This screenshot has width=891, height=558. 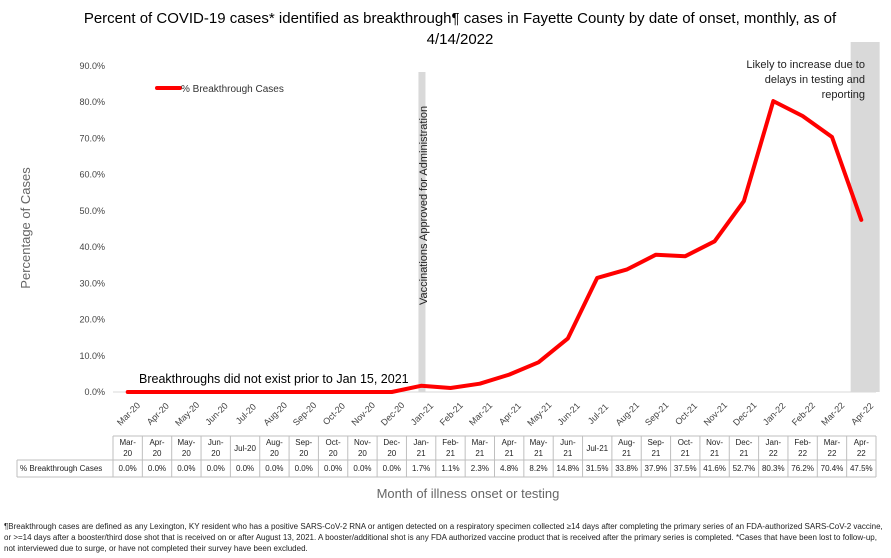 What do you see at coordinates (393, 414) in the screenshot?
I see `x-tick-label: Dec-20` at bounding box center [393, 414].